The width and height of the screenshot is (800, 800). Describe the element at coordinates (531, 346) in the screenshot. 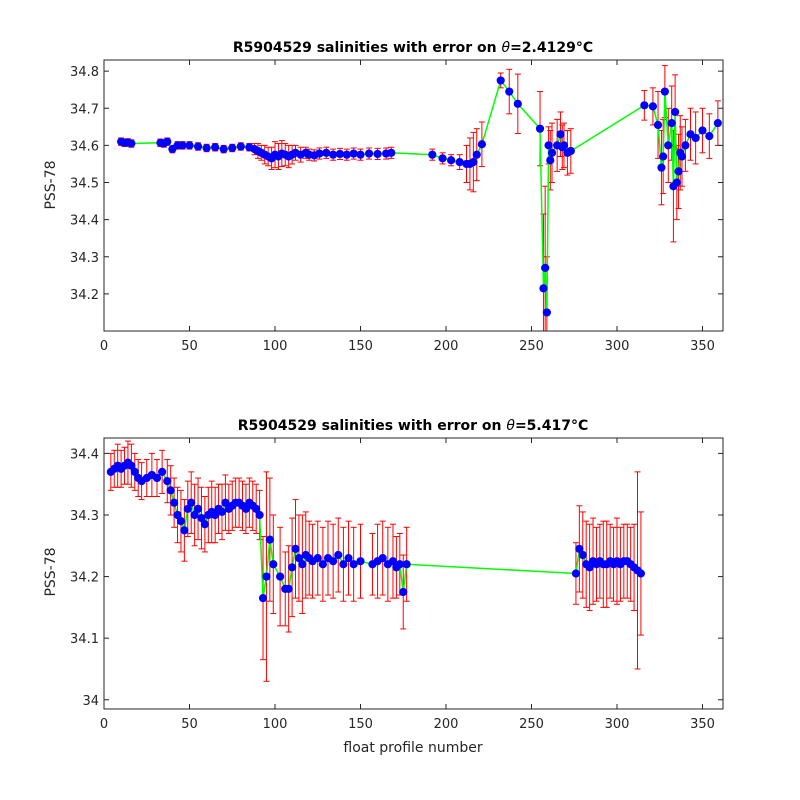

I see `x-tick-label: 250` at that location.